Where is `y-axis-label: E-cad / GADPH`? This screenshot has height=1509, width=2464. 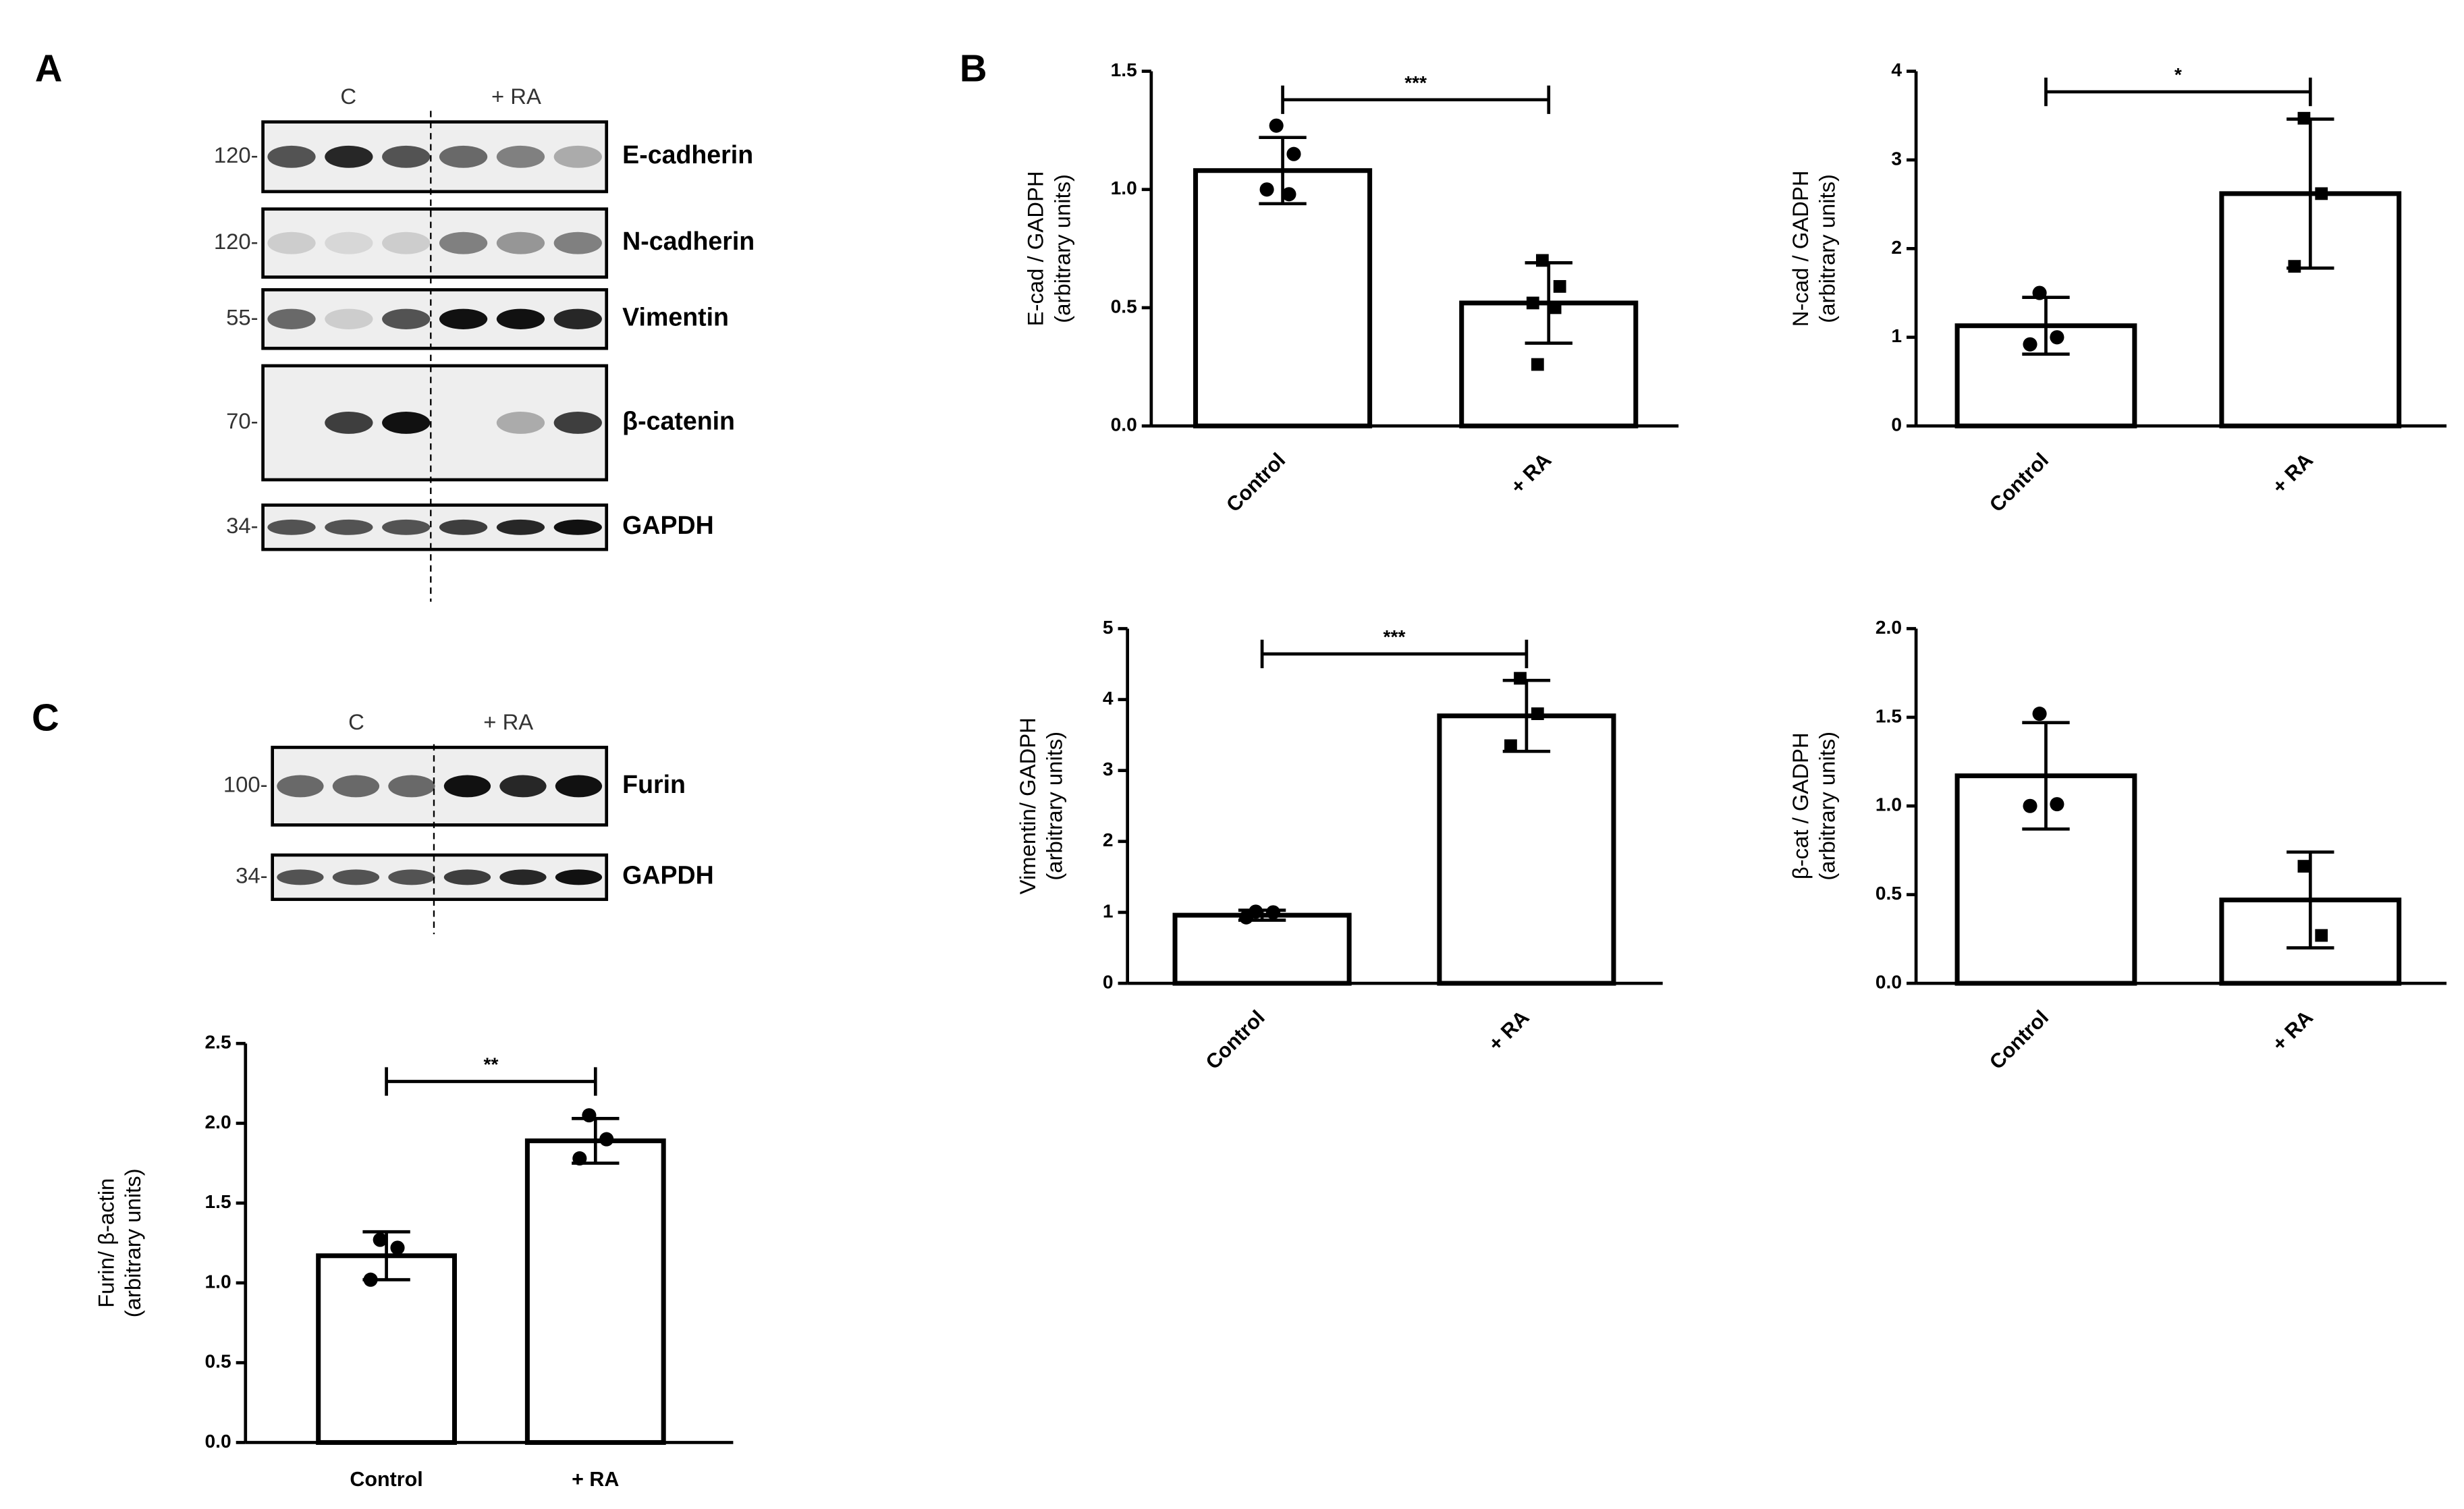 y-axis-label: E-cad / GADPH is located at coordinates (1035, 248).